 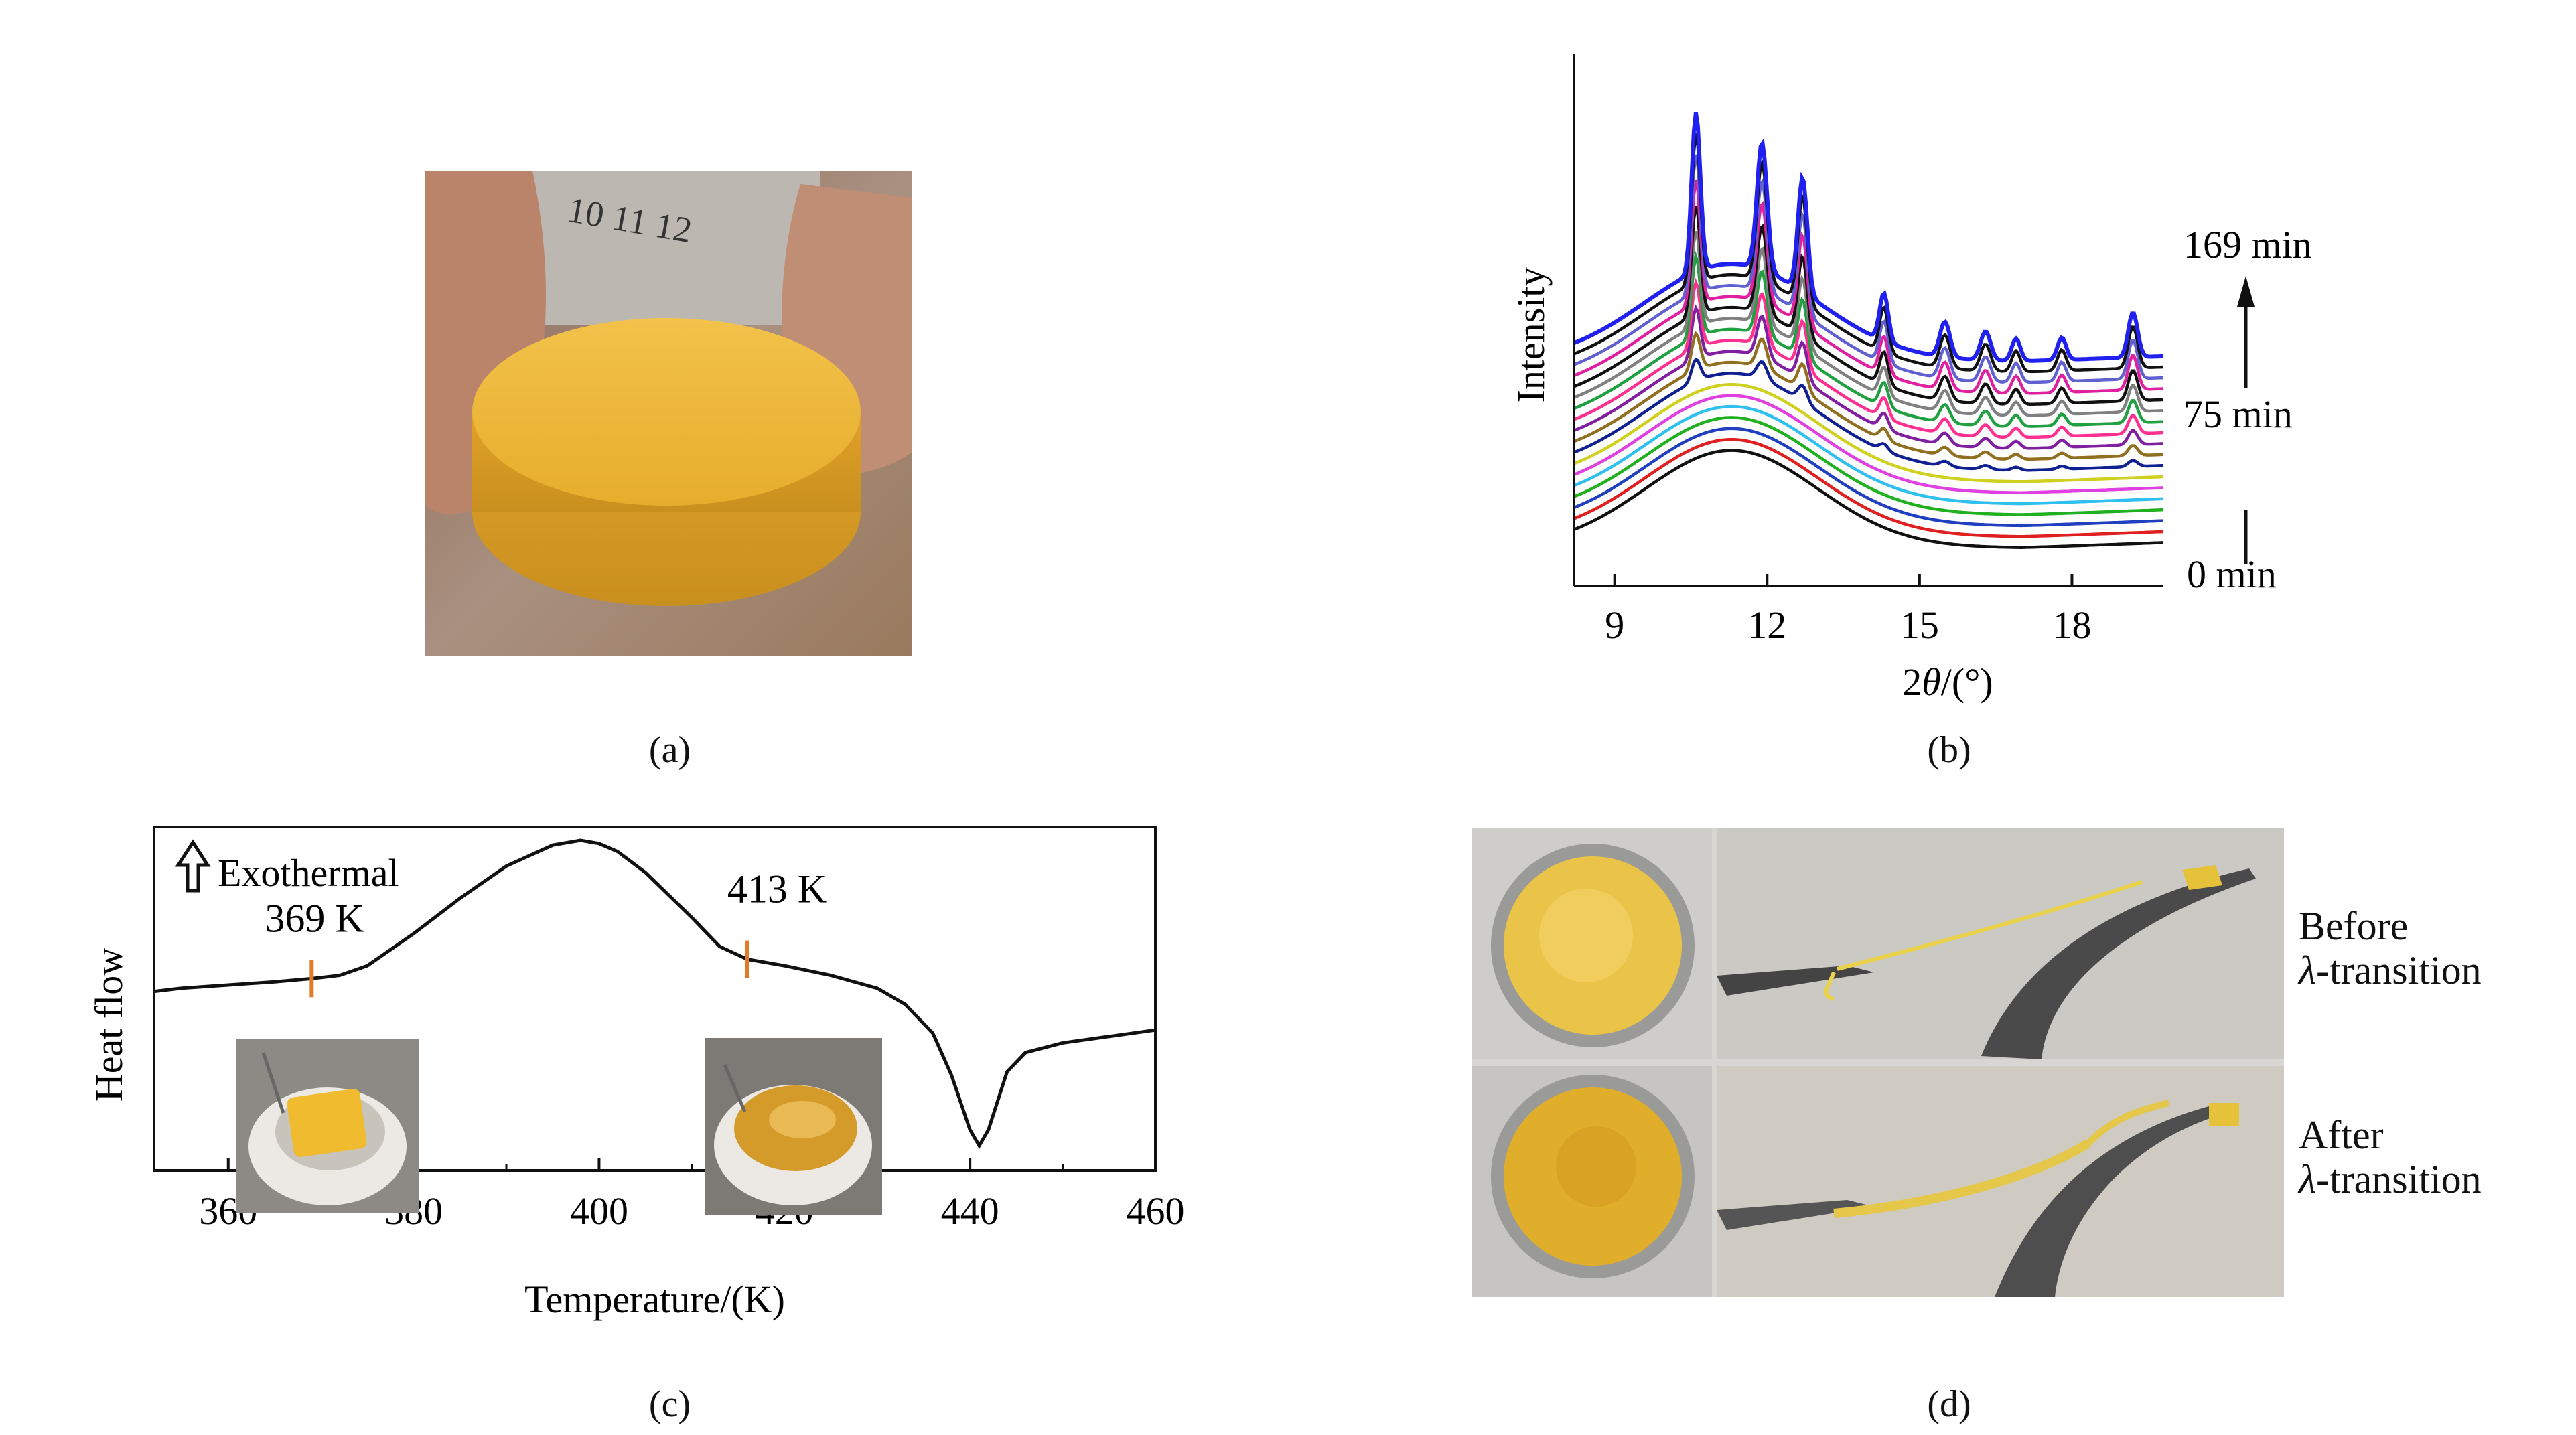 I want to click on label-after-transition: After λ-transition, so click(x=2390, y=1157).